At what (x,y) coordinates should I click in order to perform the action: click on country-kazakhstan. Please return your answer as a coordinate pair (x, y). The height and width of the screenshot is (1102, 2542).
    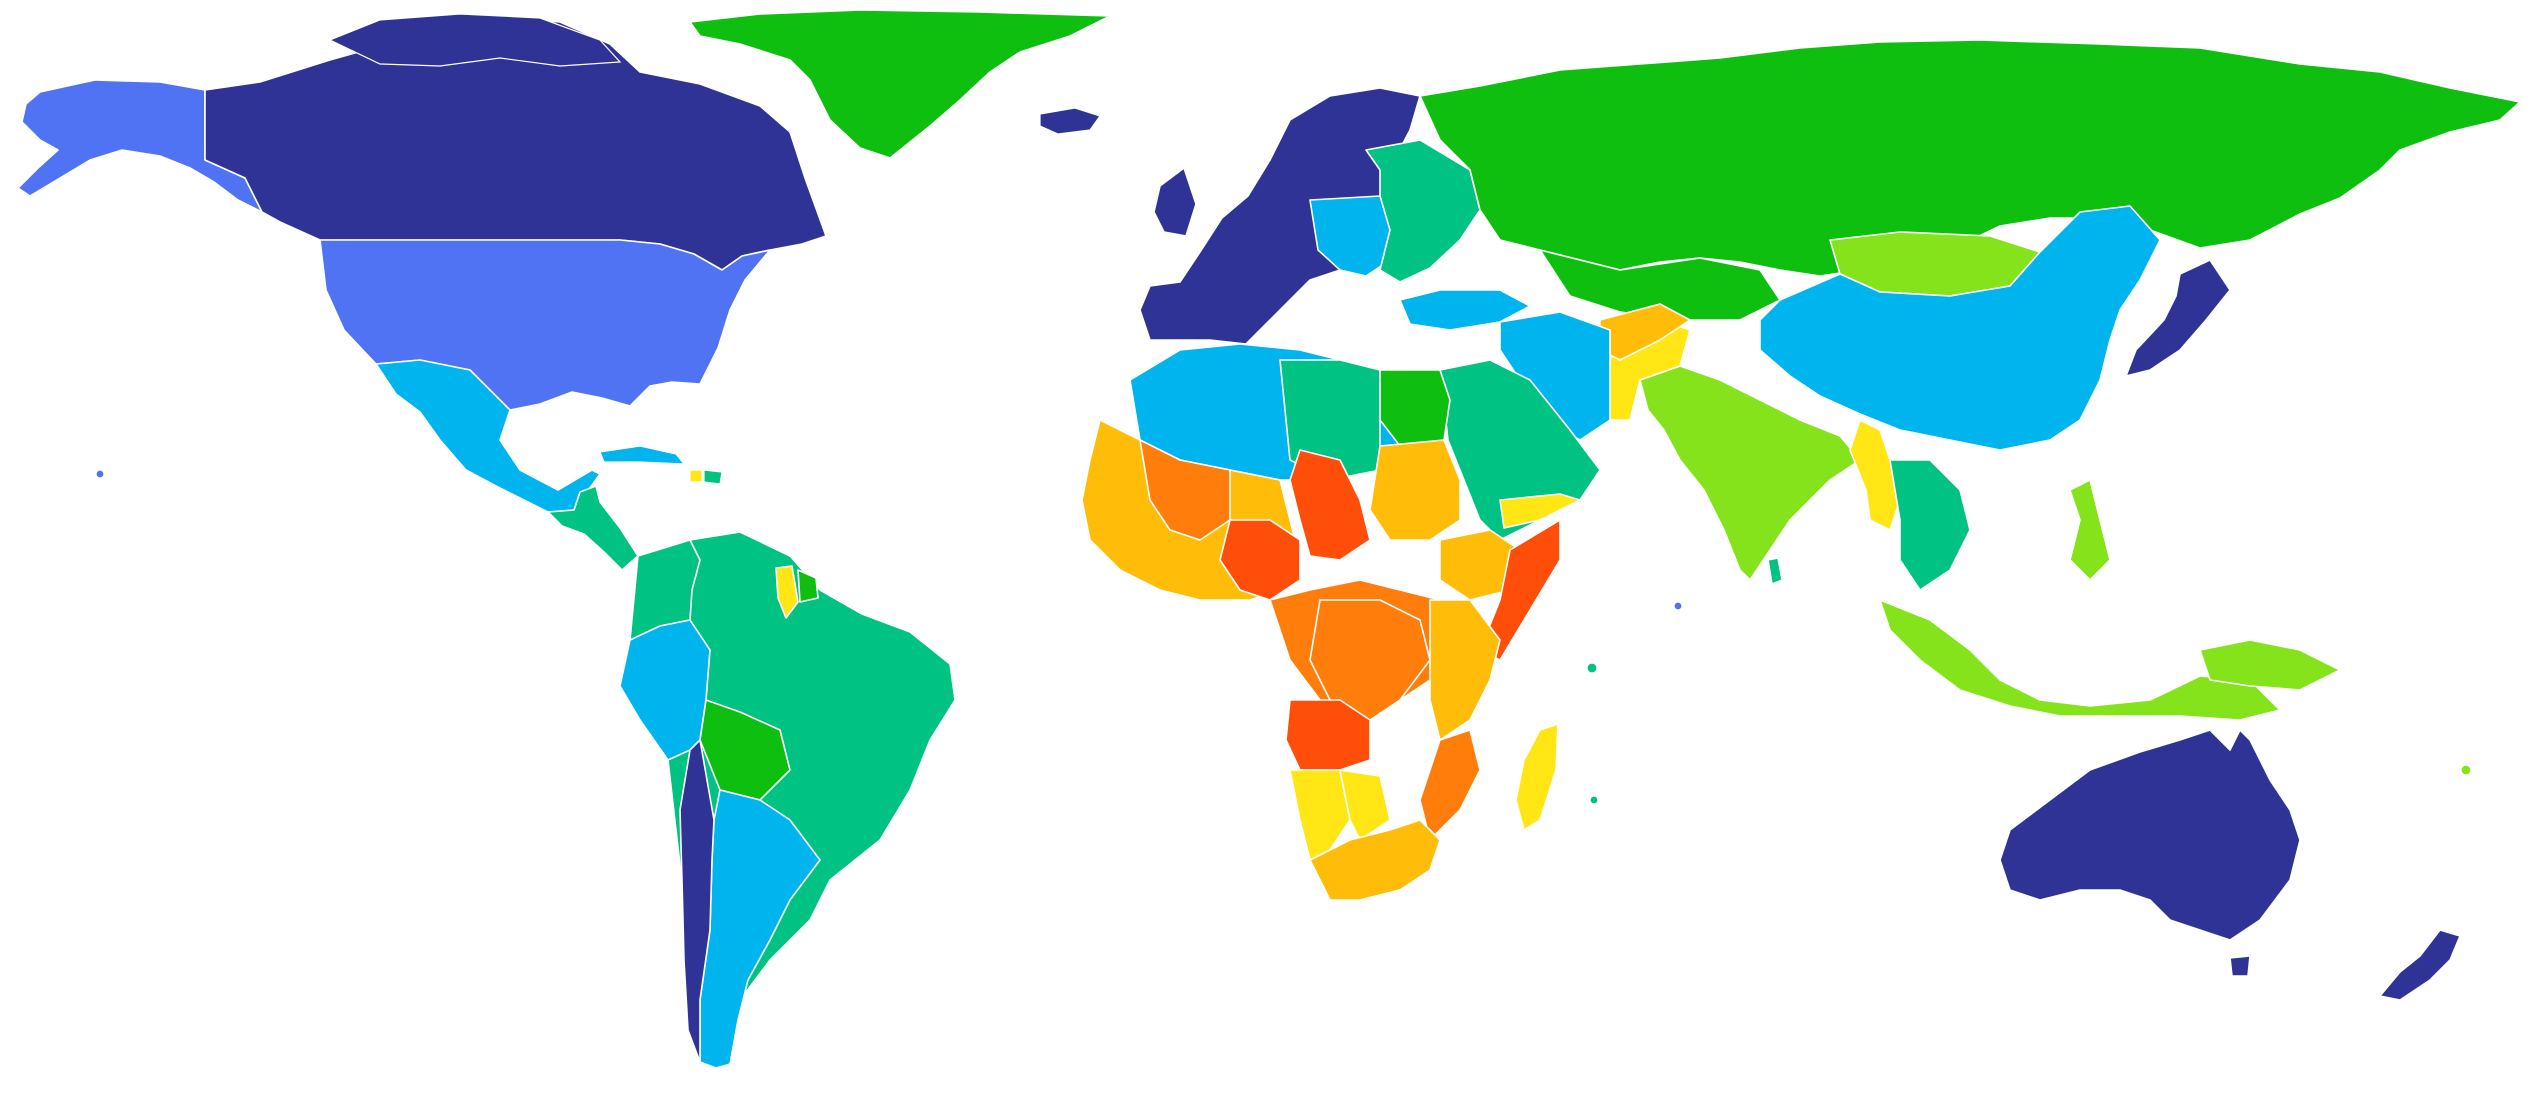
    Looking at the image, I should click on (1660, 285).